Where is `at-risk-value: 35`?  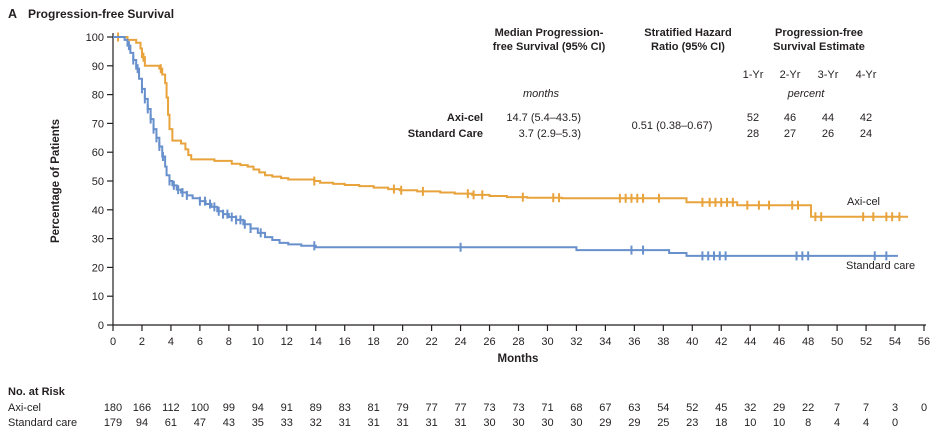
at-risk-value: 35 is located at coordinates (258, 423).